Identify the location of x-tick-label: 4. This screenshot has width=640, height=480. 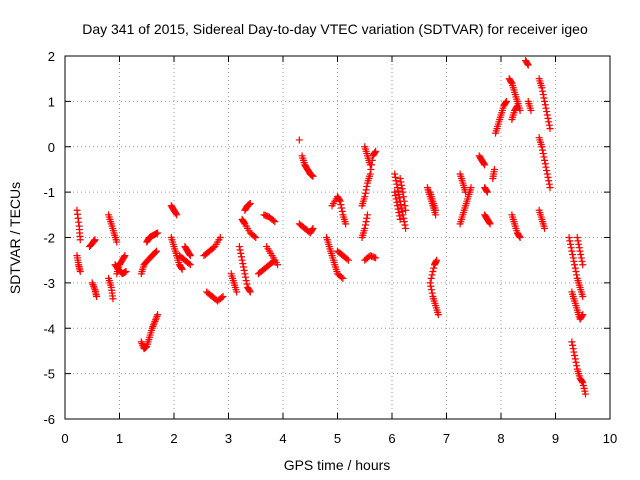
(282, 438).